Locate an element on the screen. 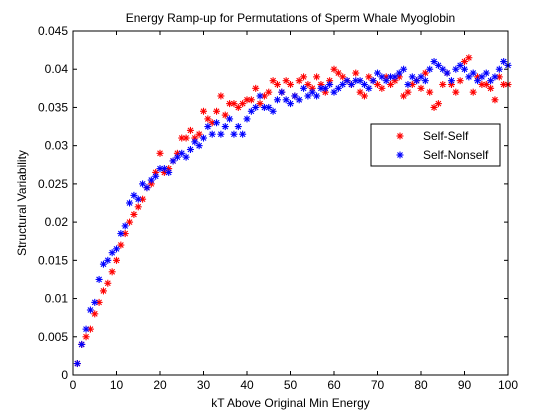 The height and width of the screenshot is (420, 560). legend-marker-self-nonself is located at coordinates (400, 155).